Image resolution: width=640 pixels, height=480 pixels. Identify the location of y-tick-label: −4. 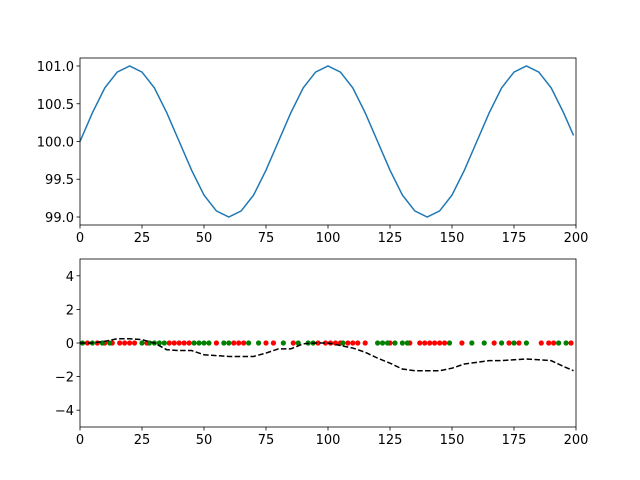
(64, 411).